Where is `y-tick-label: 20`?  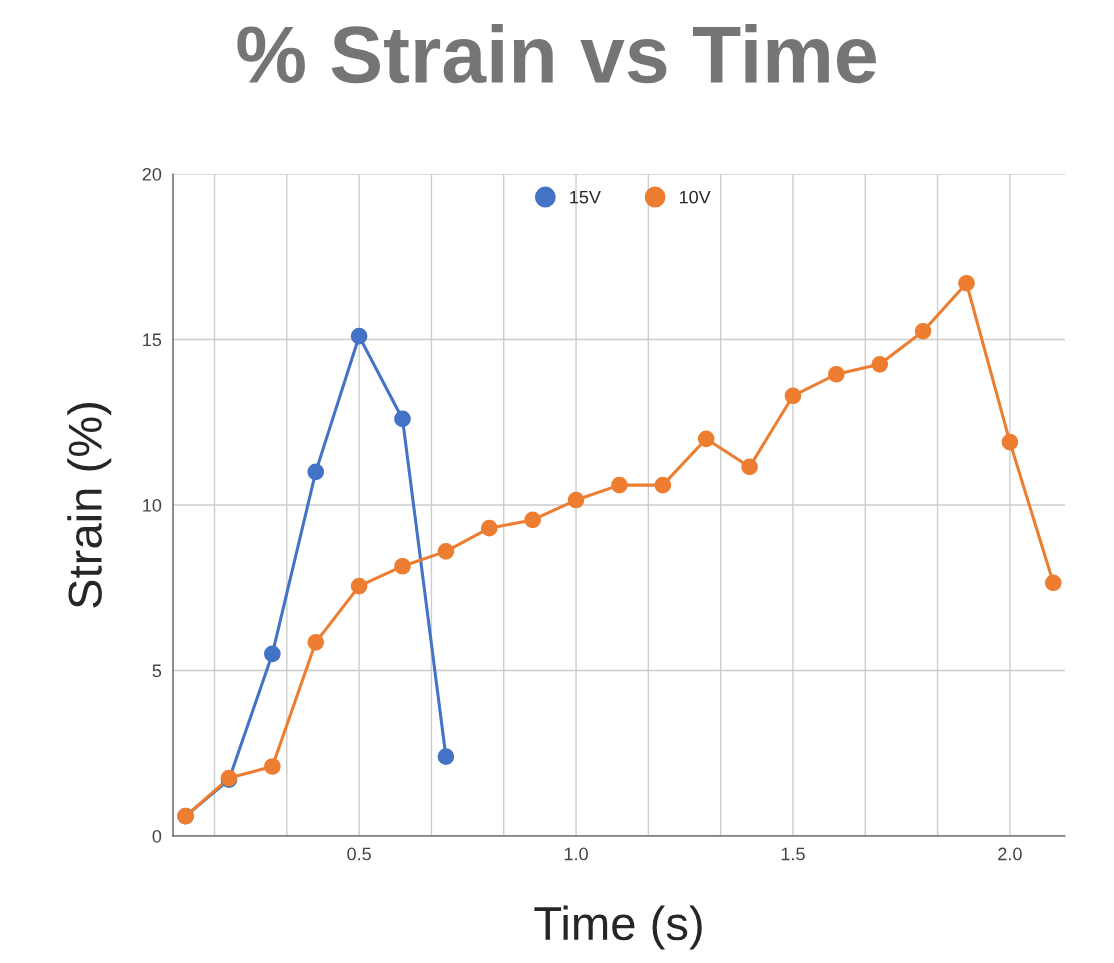
y-tick-label: 20 is located at coordinates (152, 174).